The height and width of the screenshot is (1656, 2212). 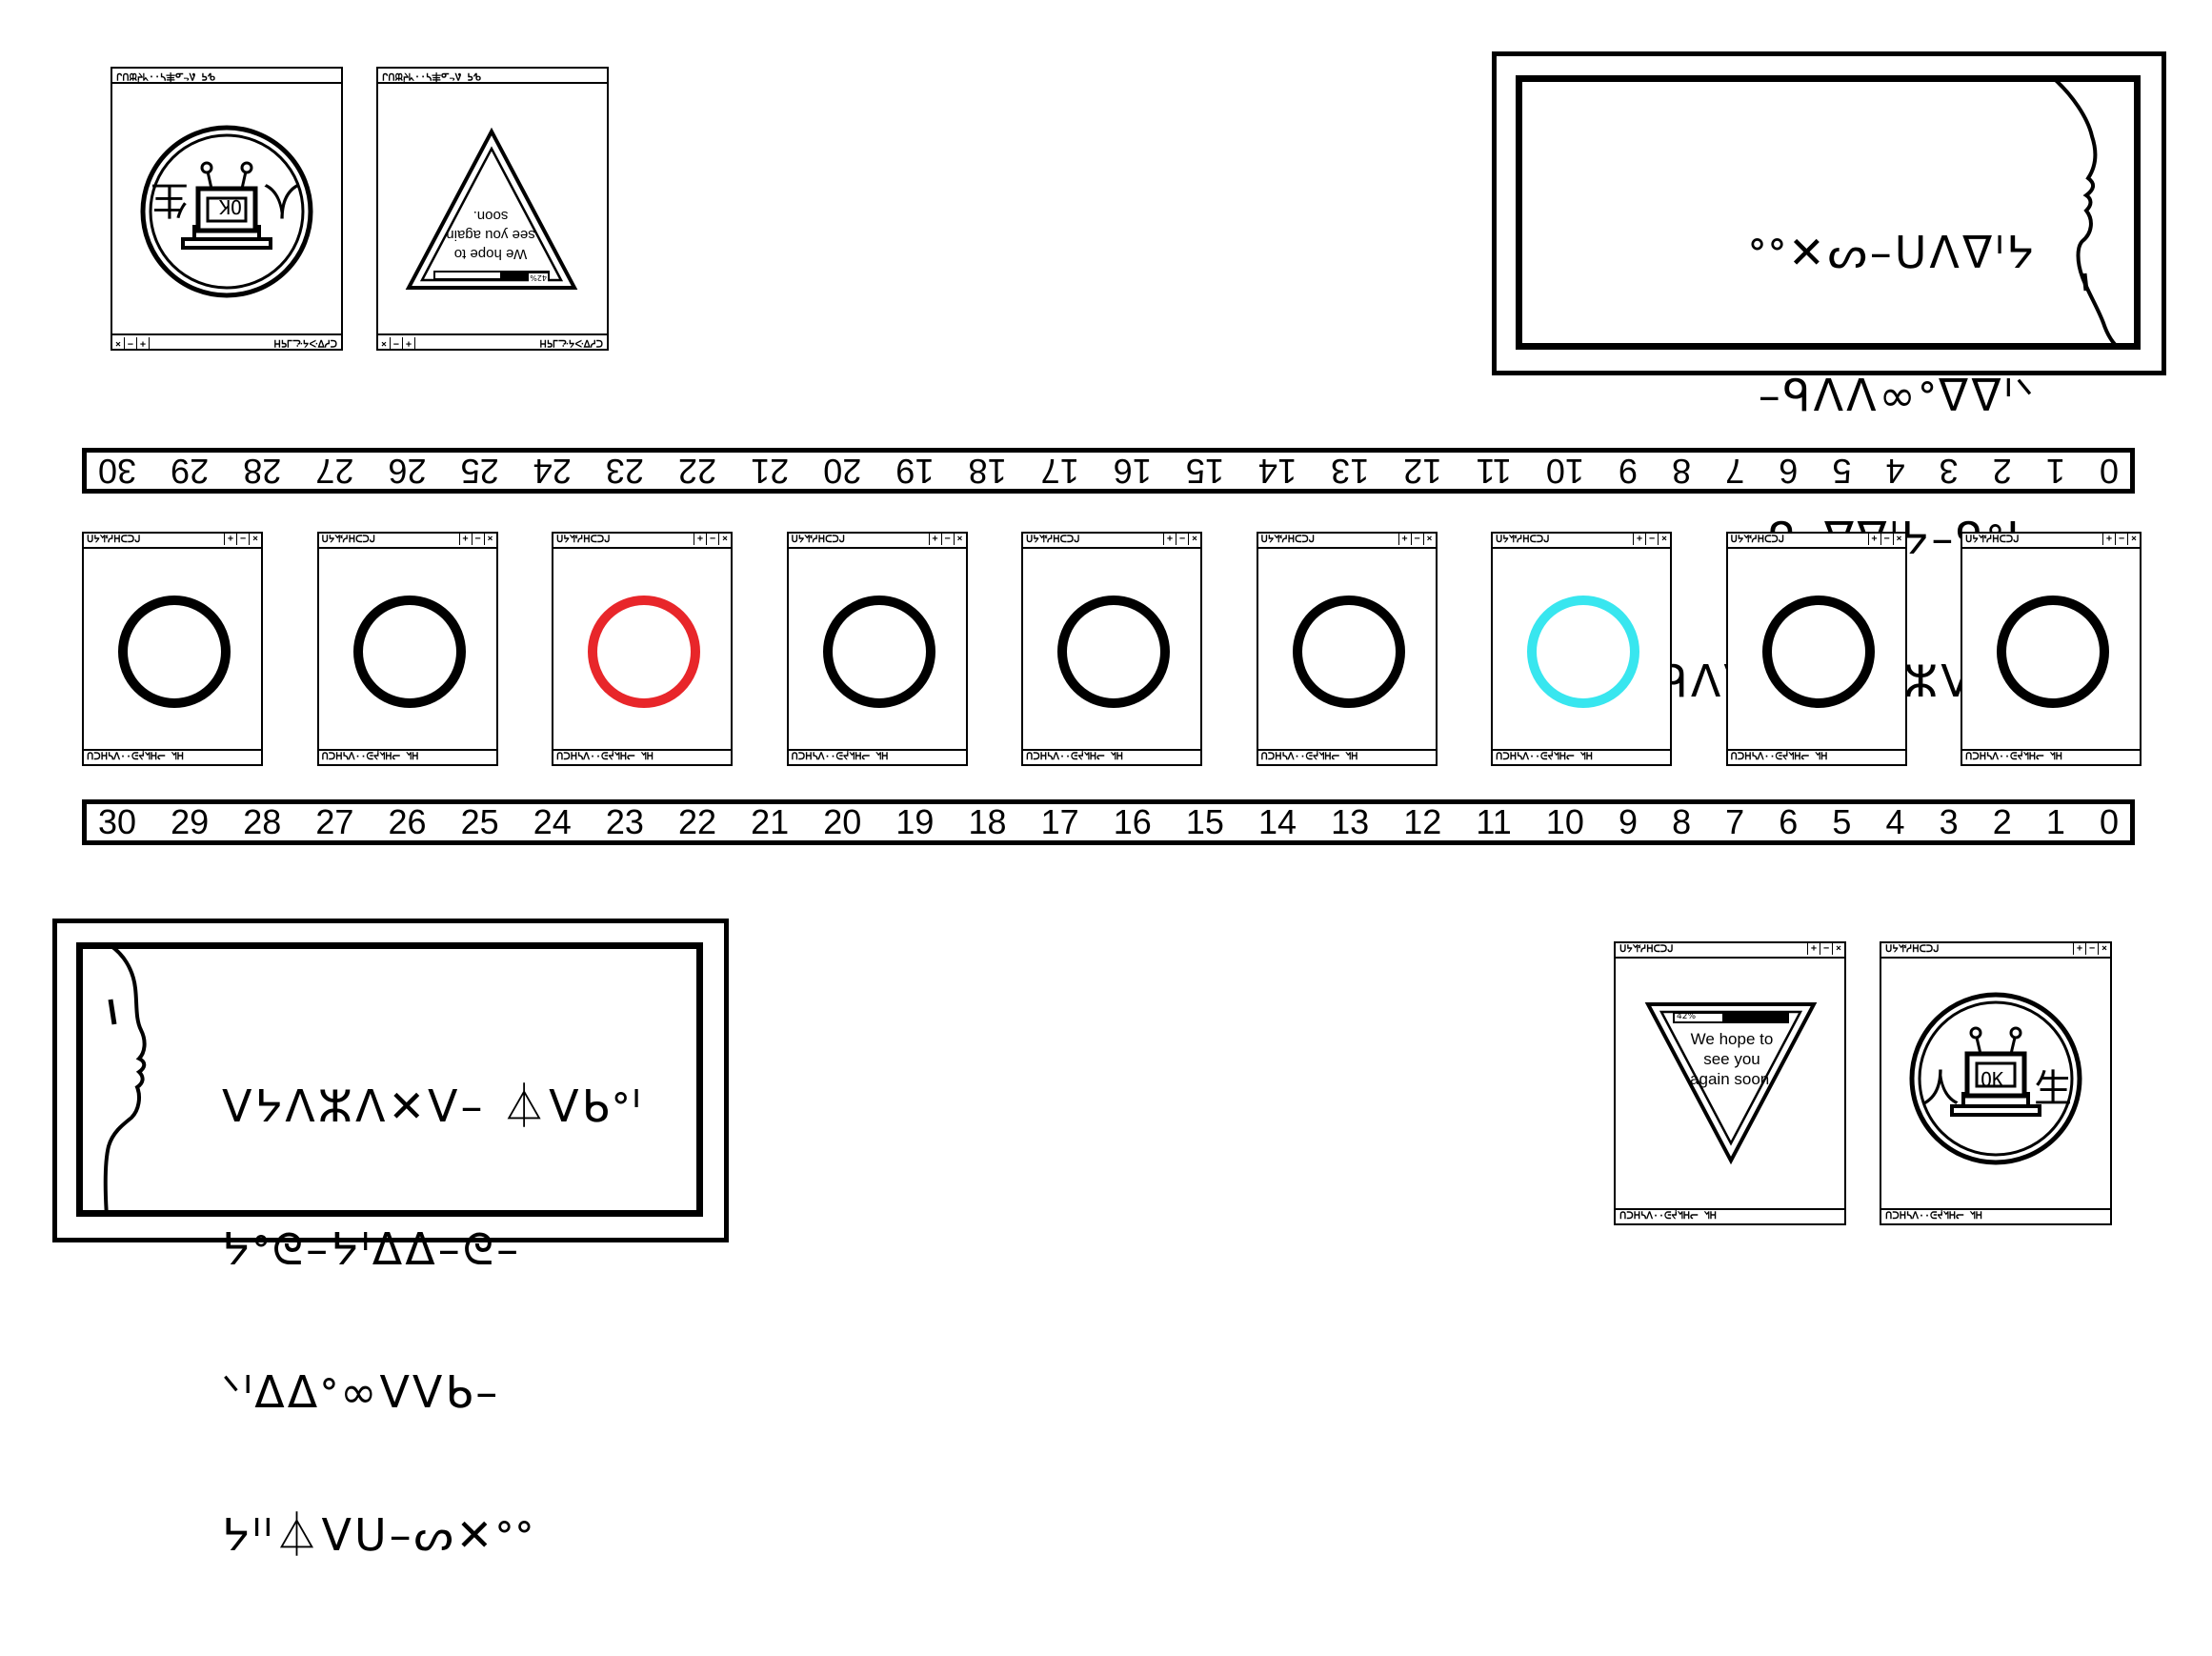 What do you see at coordinates (1494, 821) in the screenshot?
I see `ruler-tick-label: 11` at bounding box center [1494, 821].